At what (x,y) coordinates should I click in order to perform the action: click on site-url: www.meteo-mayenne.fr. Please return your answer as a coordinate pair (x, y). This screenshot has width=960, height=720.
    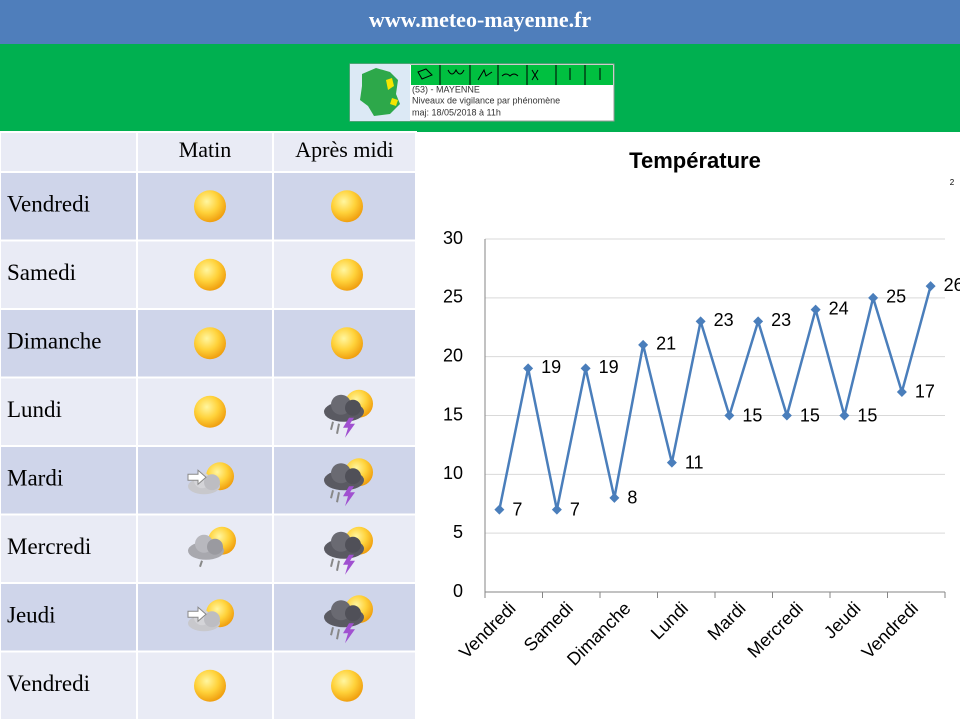
    Looking at the image, I should click on (480, 19).